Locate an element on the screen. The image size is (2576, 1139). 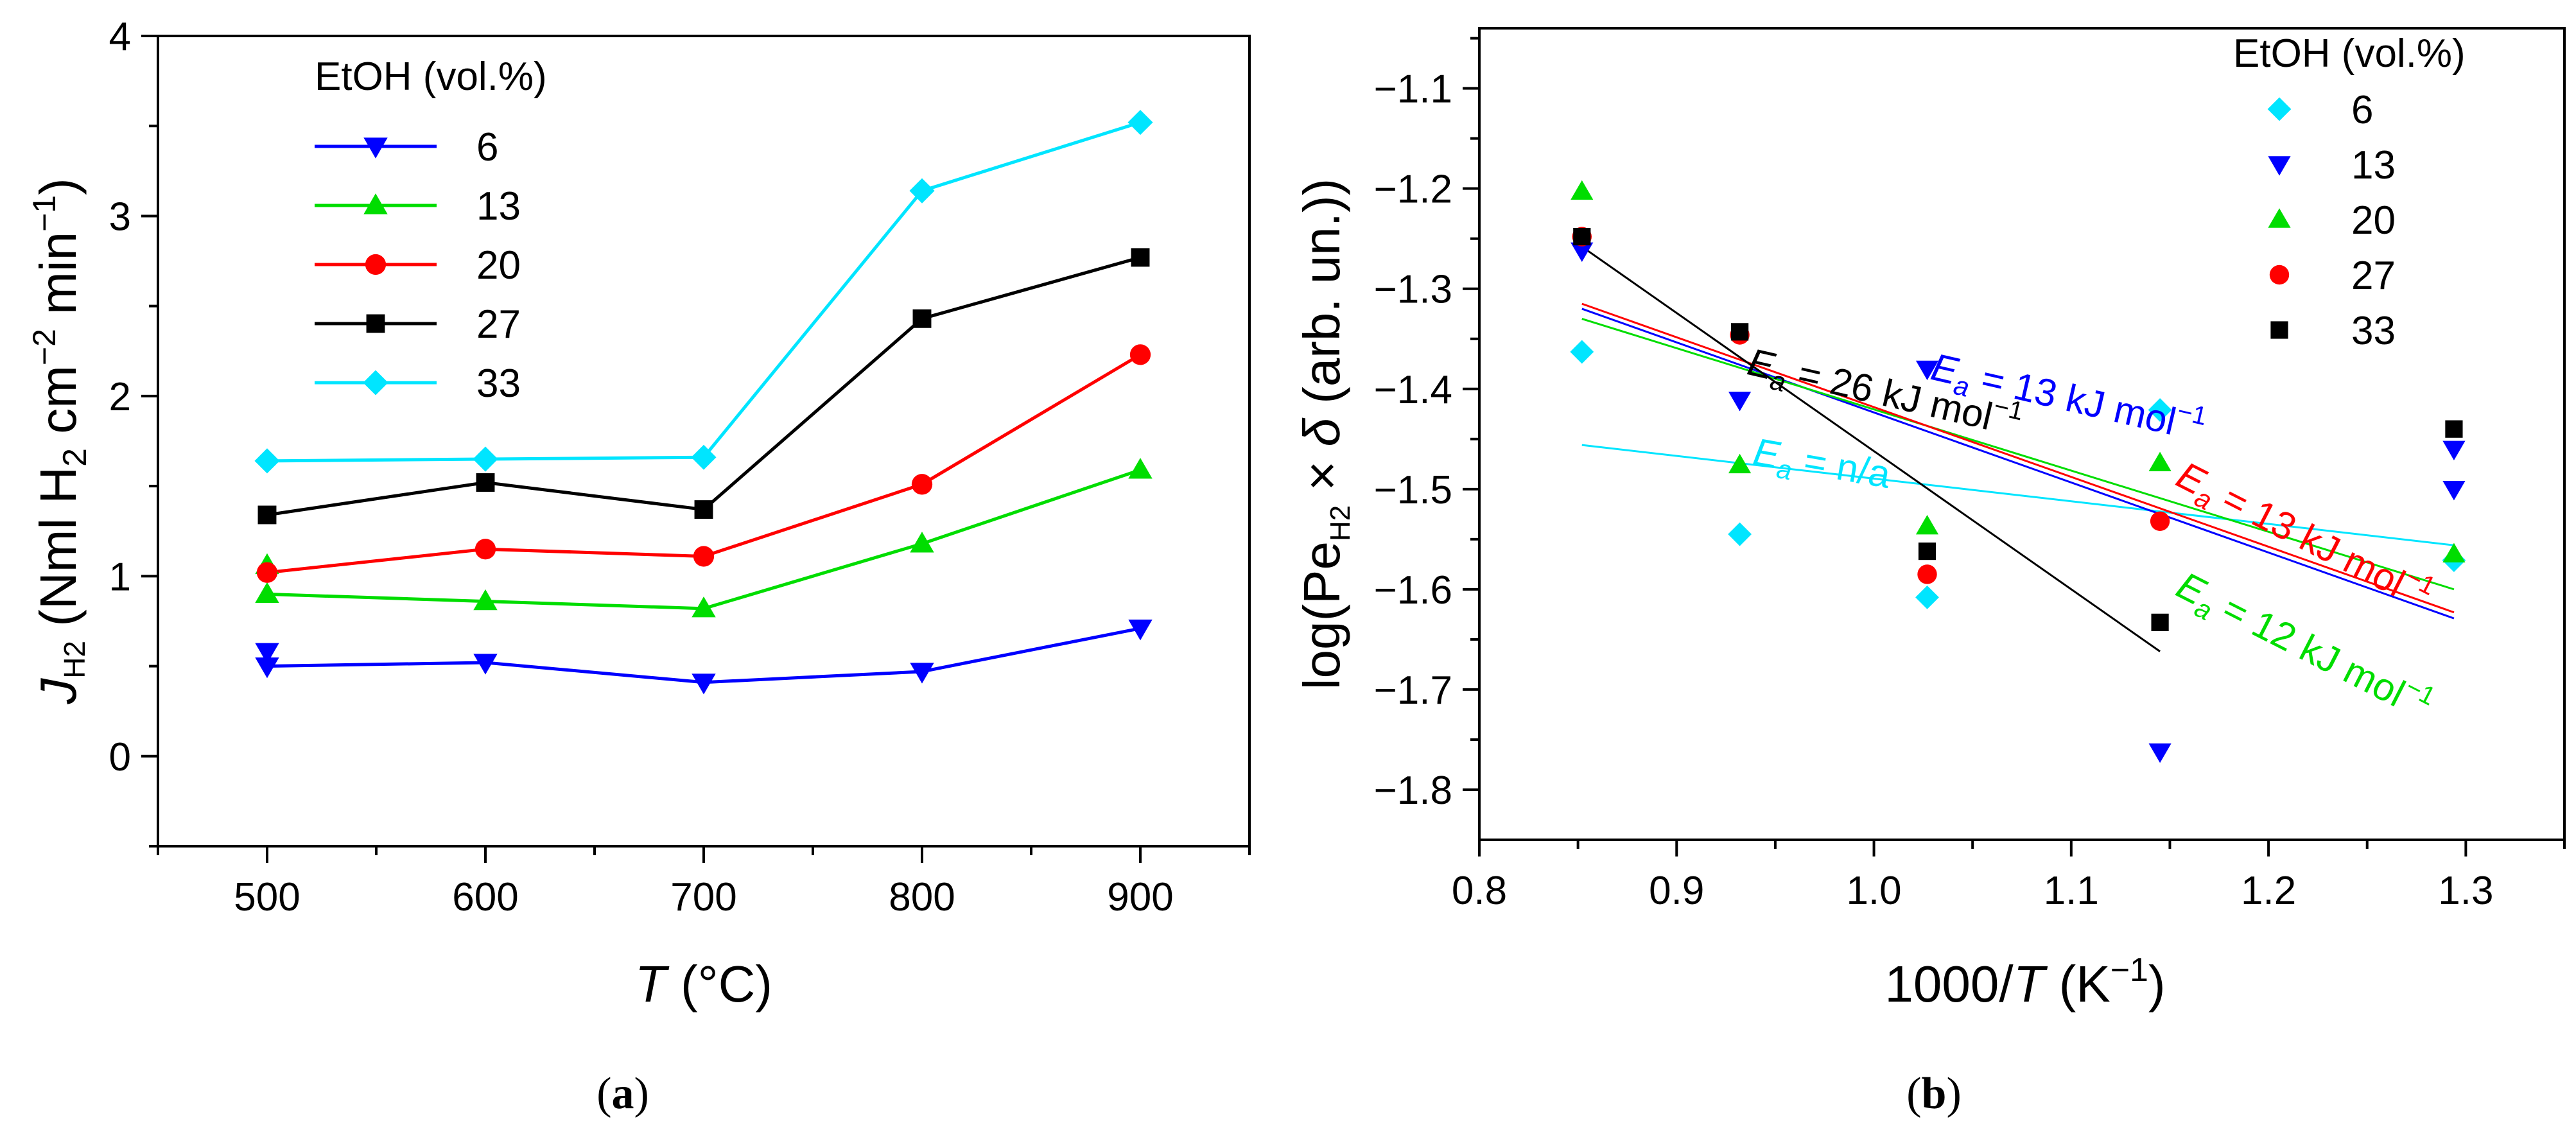
ea-annotation: Ea = 26 kJ mol−1 is located at coordinates (1884, 394).